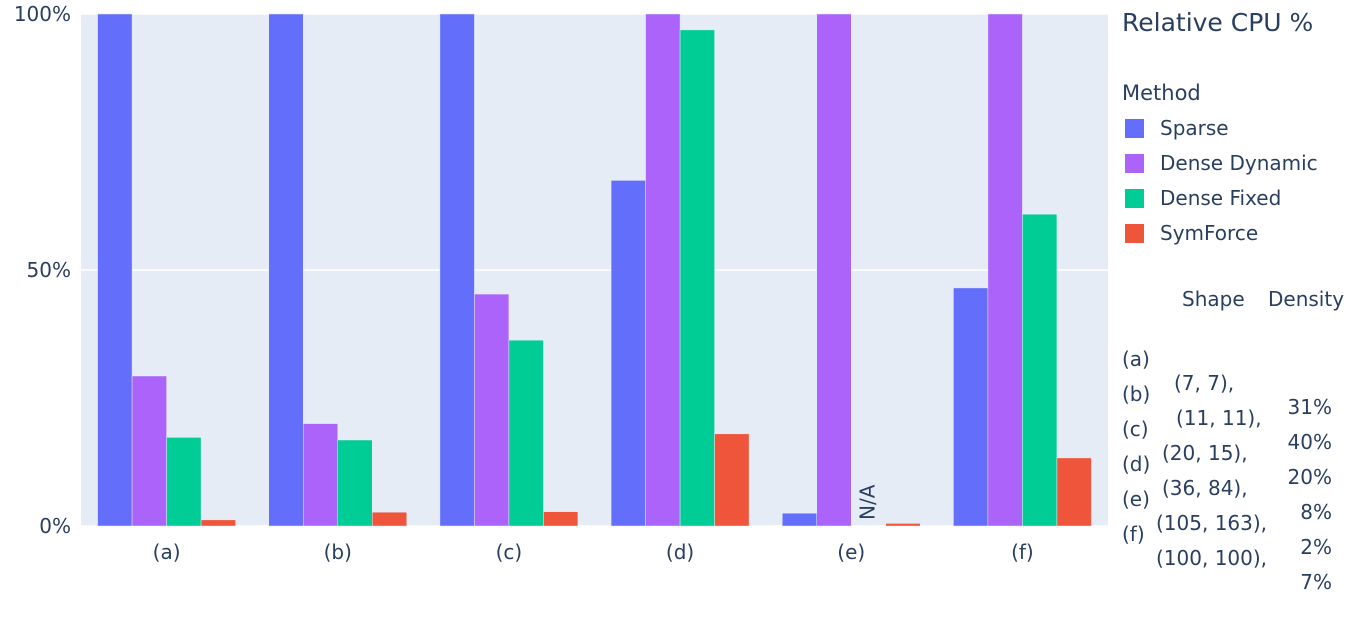 This screenshot has height=618, width=1354. What do you see at coordinates (1218, 22) in the screenshot?
I see `chart-title: Relative CPU %` at bounding box center [1218, 22].